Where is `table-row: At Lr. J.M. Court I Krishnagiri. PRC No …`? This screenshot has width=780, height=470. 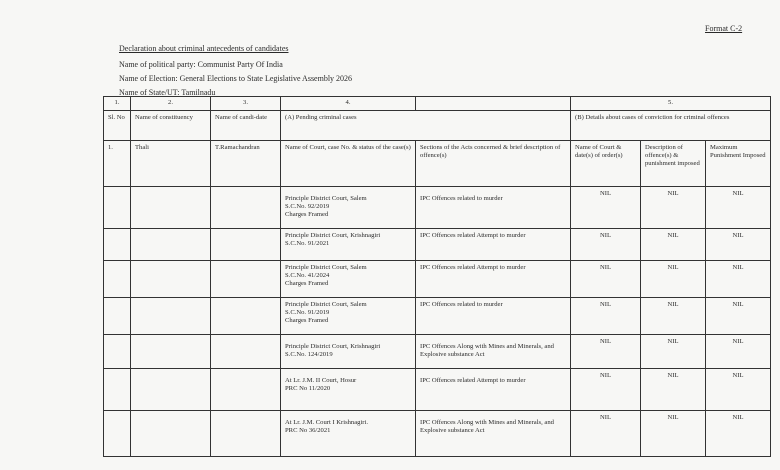 table-row: At Lr. J.M. Court I Krishnagiri. PRC No … is located at coordinates (437, 433).